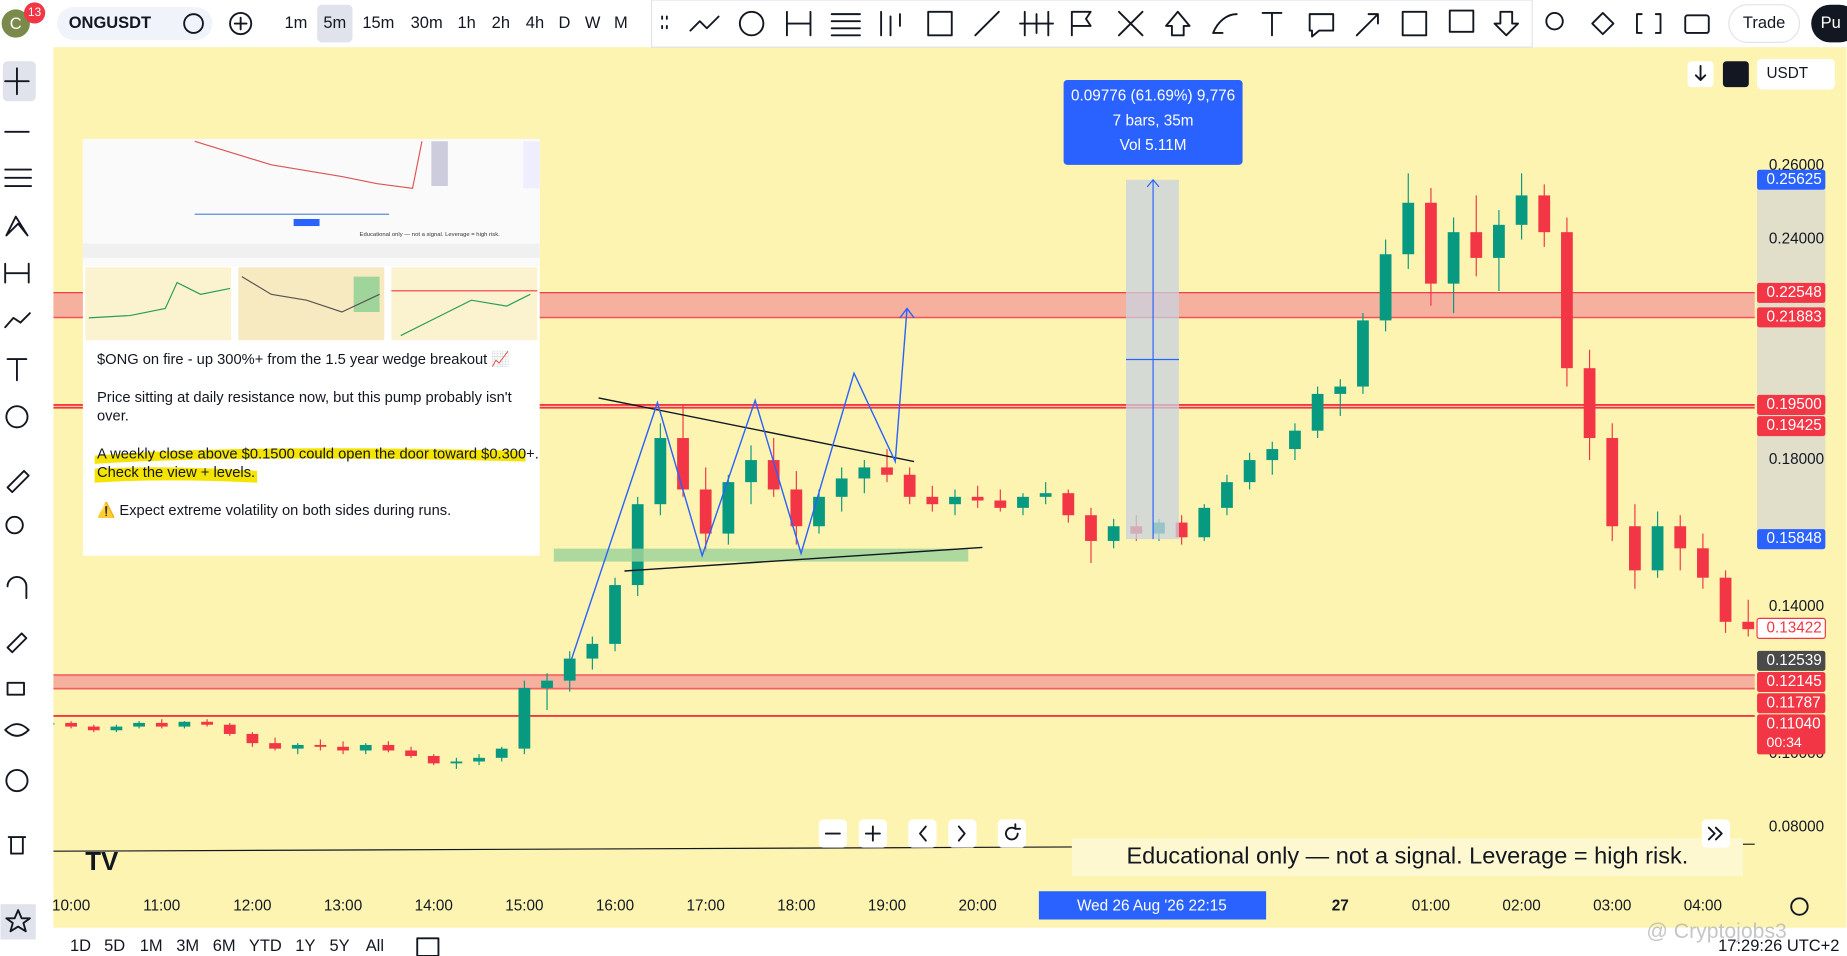  Describe the element at coordinates (378, 23) in the screenshot. I see `interval: 15m` at that location.